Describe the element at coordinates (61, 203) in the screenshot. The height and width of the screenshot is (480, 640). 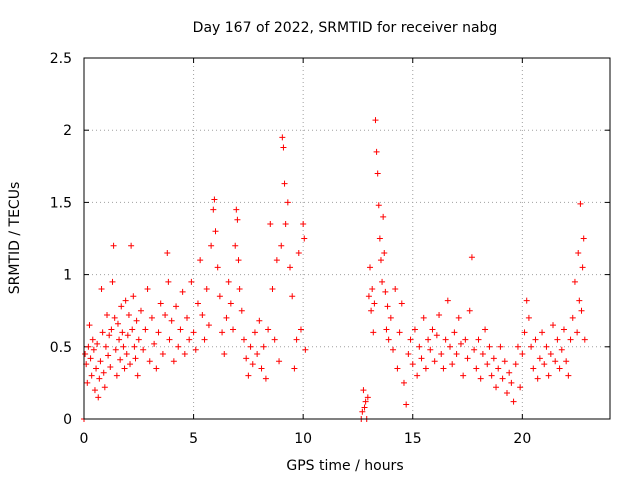
I see `y-tick-label: 1.5` at that location.